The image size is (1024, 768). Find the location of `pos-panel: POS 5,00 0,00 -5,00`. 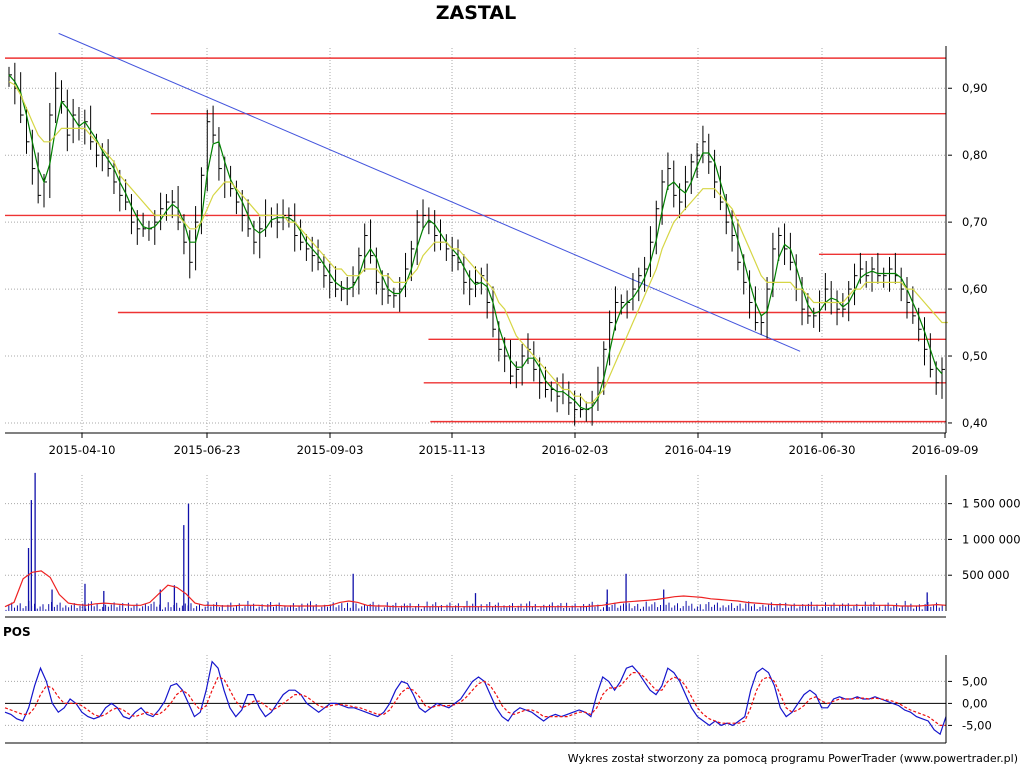

pos-panel: POS 5,00 0,00 -5,00 is located at coordinates (497, 684).